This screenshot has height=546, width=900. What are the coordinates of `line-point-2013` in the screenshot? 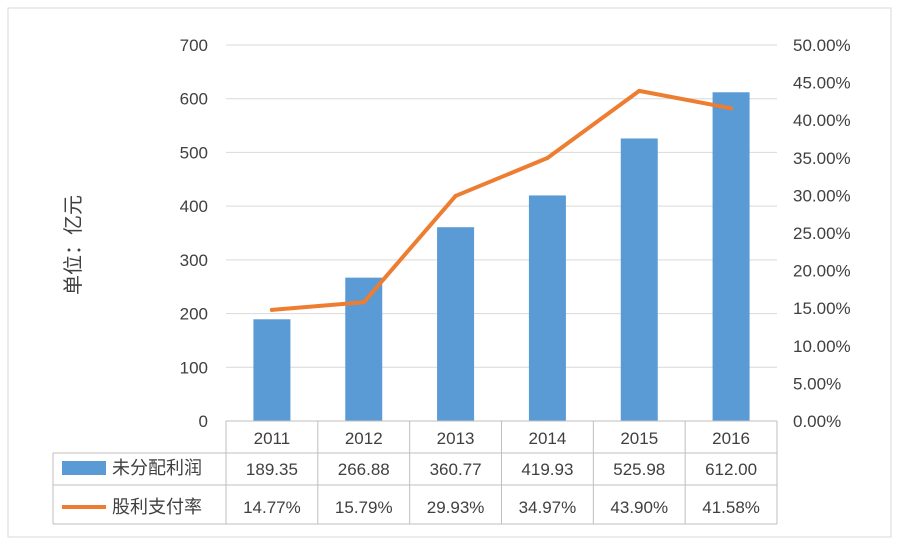 It's located at (455, 195).